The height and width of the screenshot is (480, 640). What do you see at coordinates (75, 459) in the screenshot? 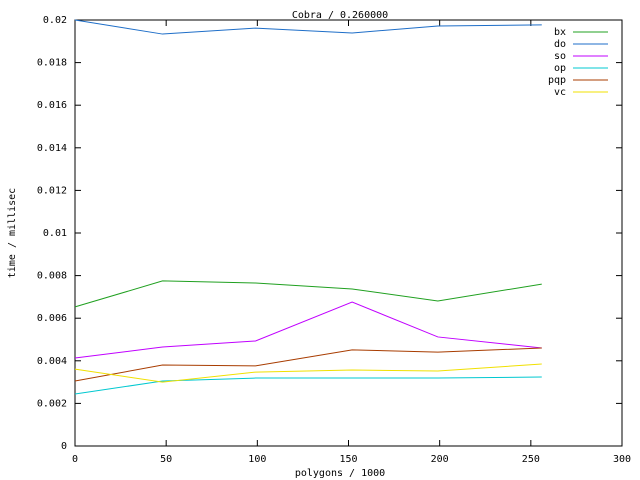
I see `x-tick-label: 0` at bounding box center [75, 459].